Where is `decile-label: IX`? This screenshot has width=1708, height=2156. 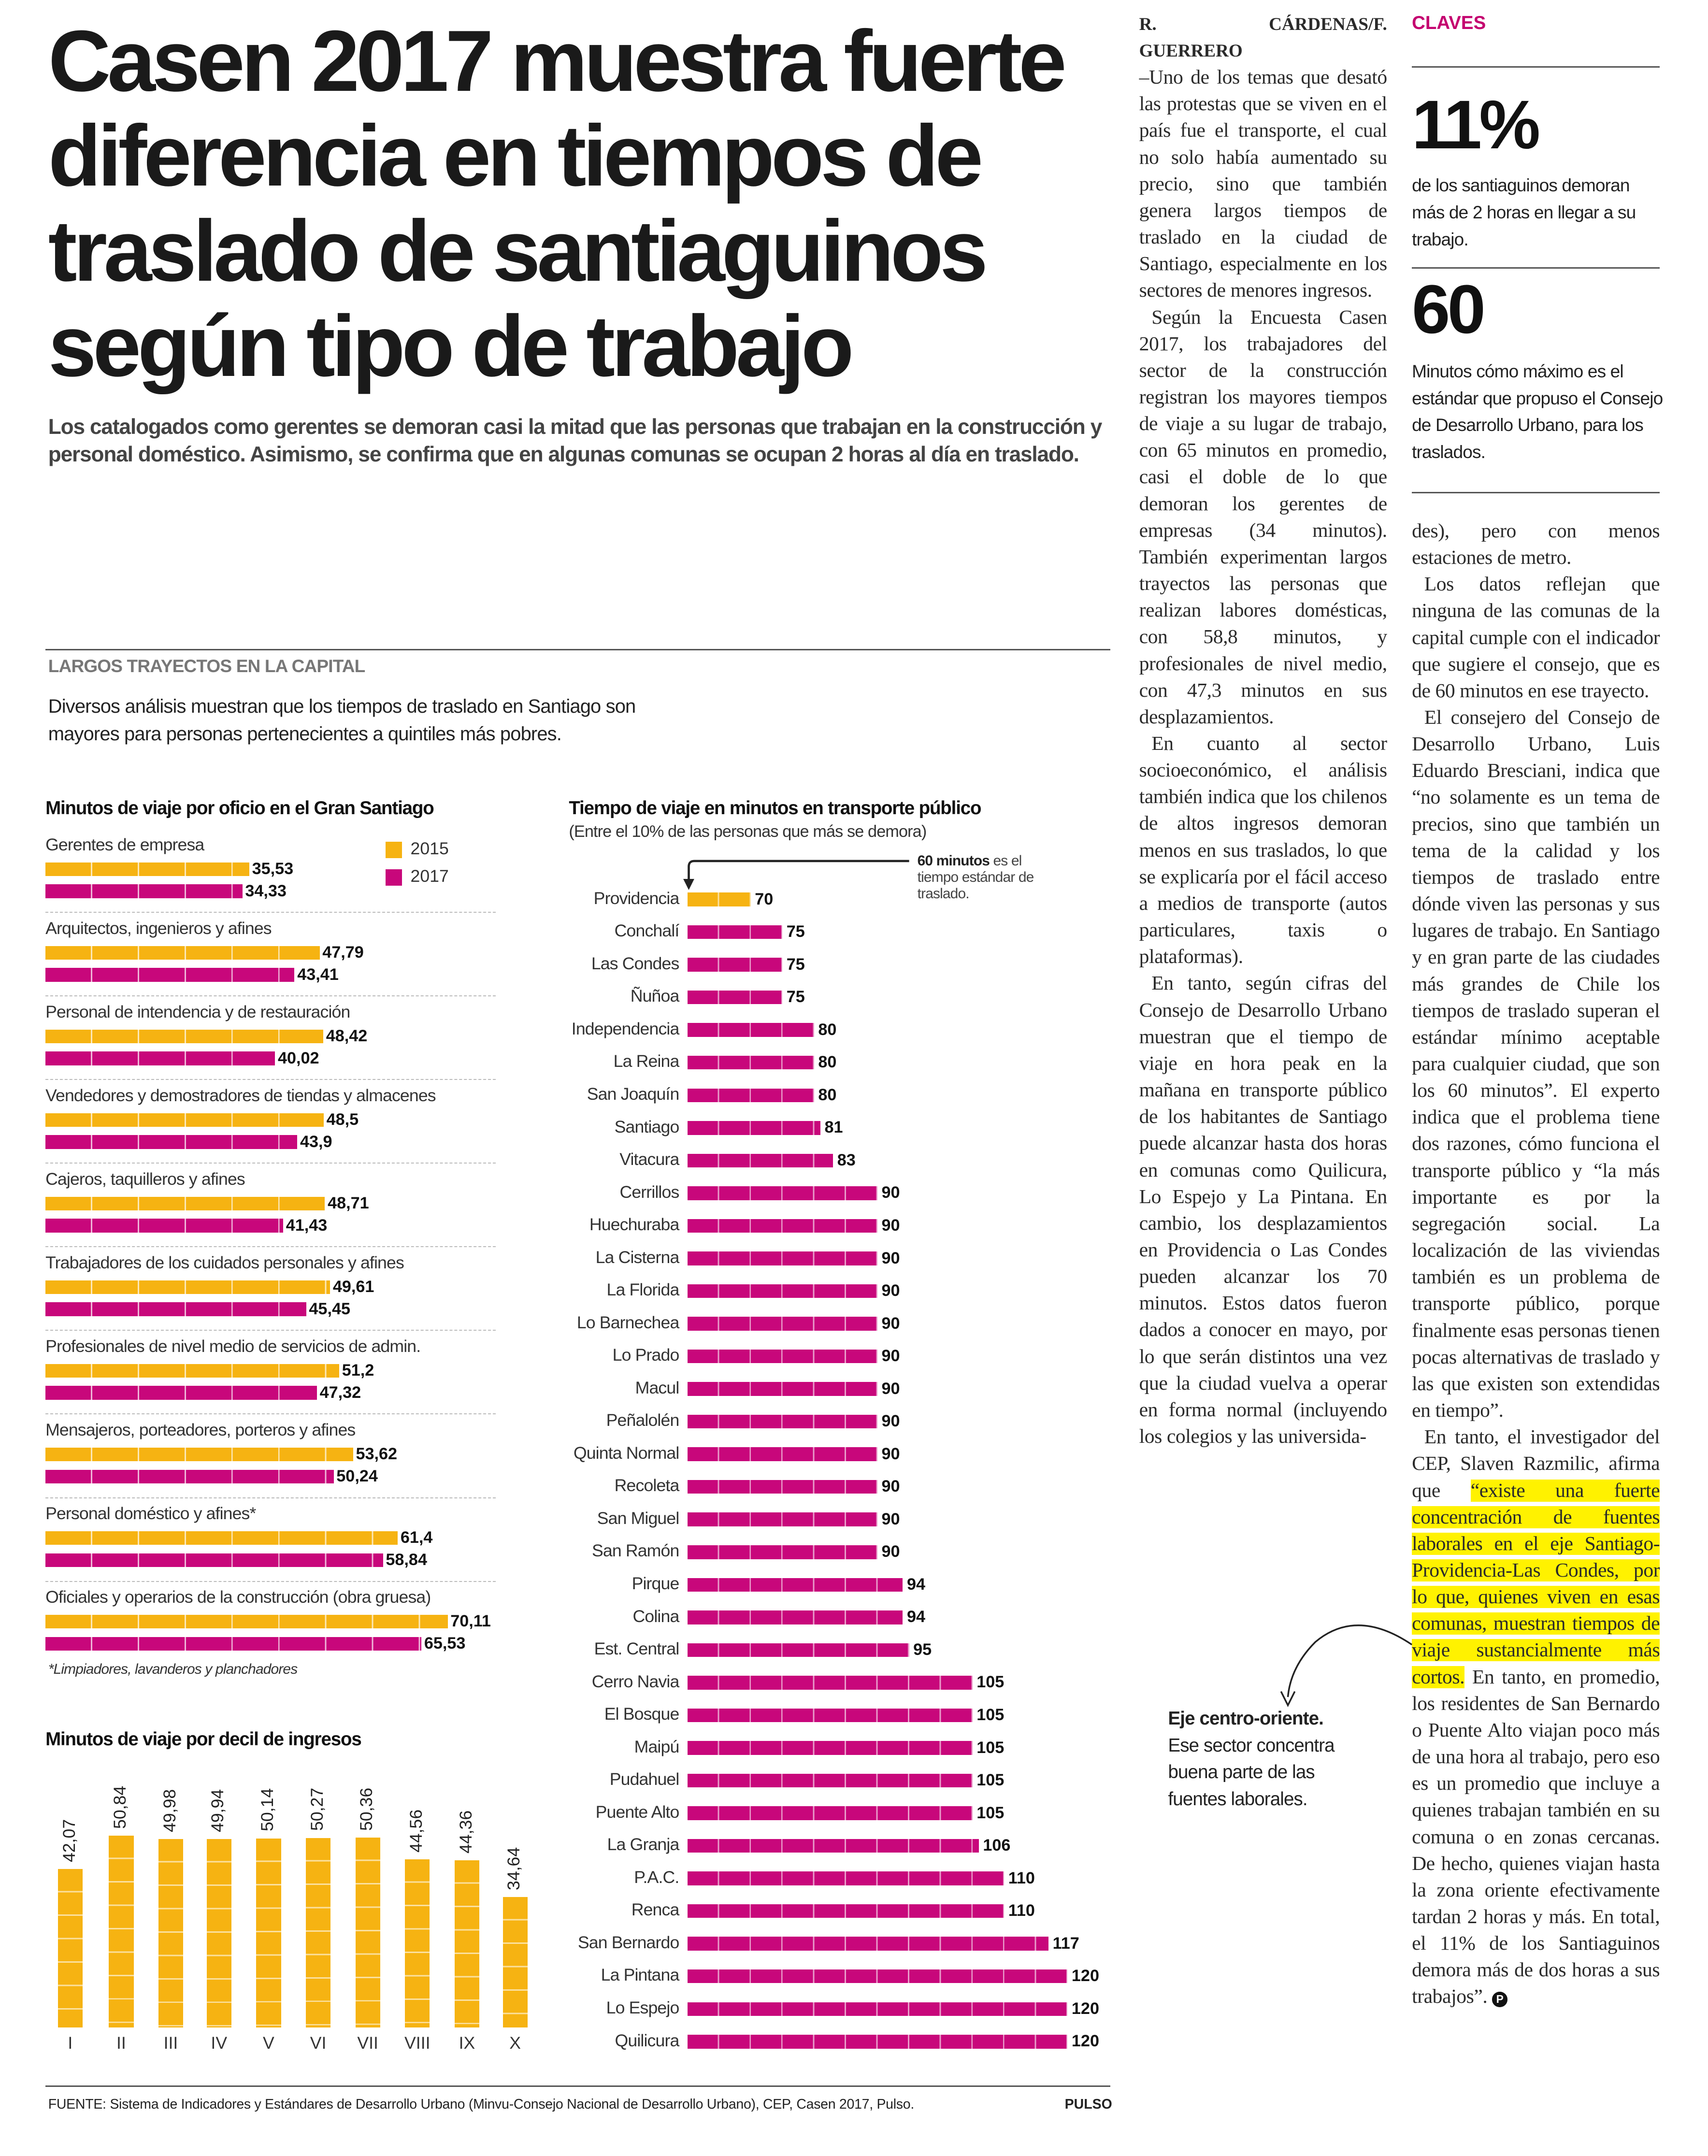 decile-label: IX is located at coordinates (467, 2043).